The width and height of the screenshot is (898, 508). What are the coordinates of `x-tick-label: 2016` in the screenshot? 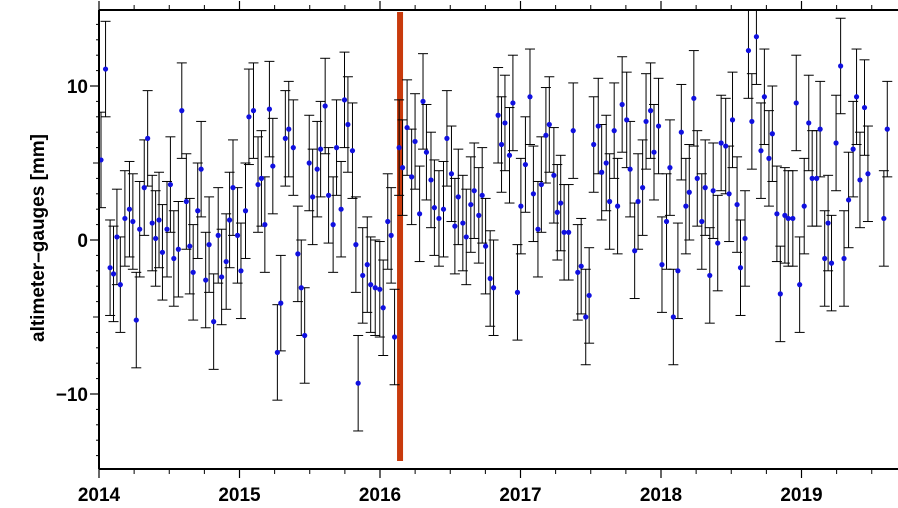 It's located at (380, 495).